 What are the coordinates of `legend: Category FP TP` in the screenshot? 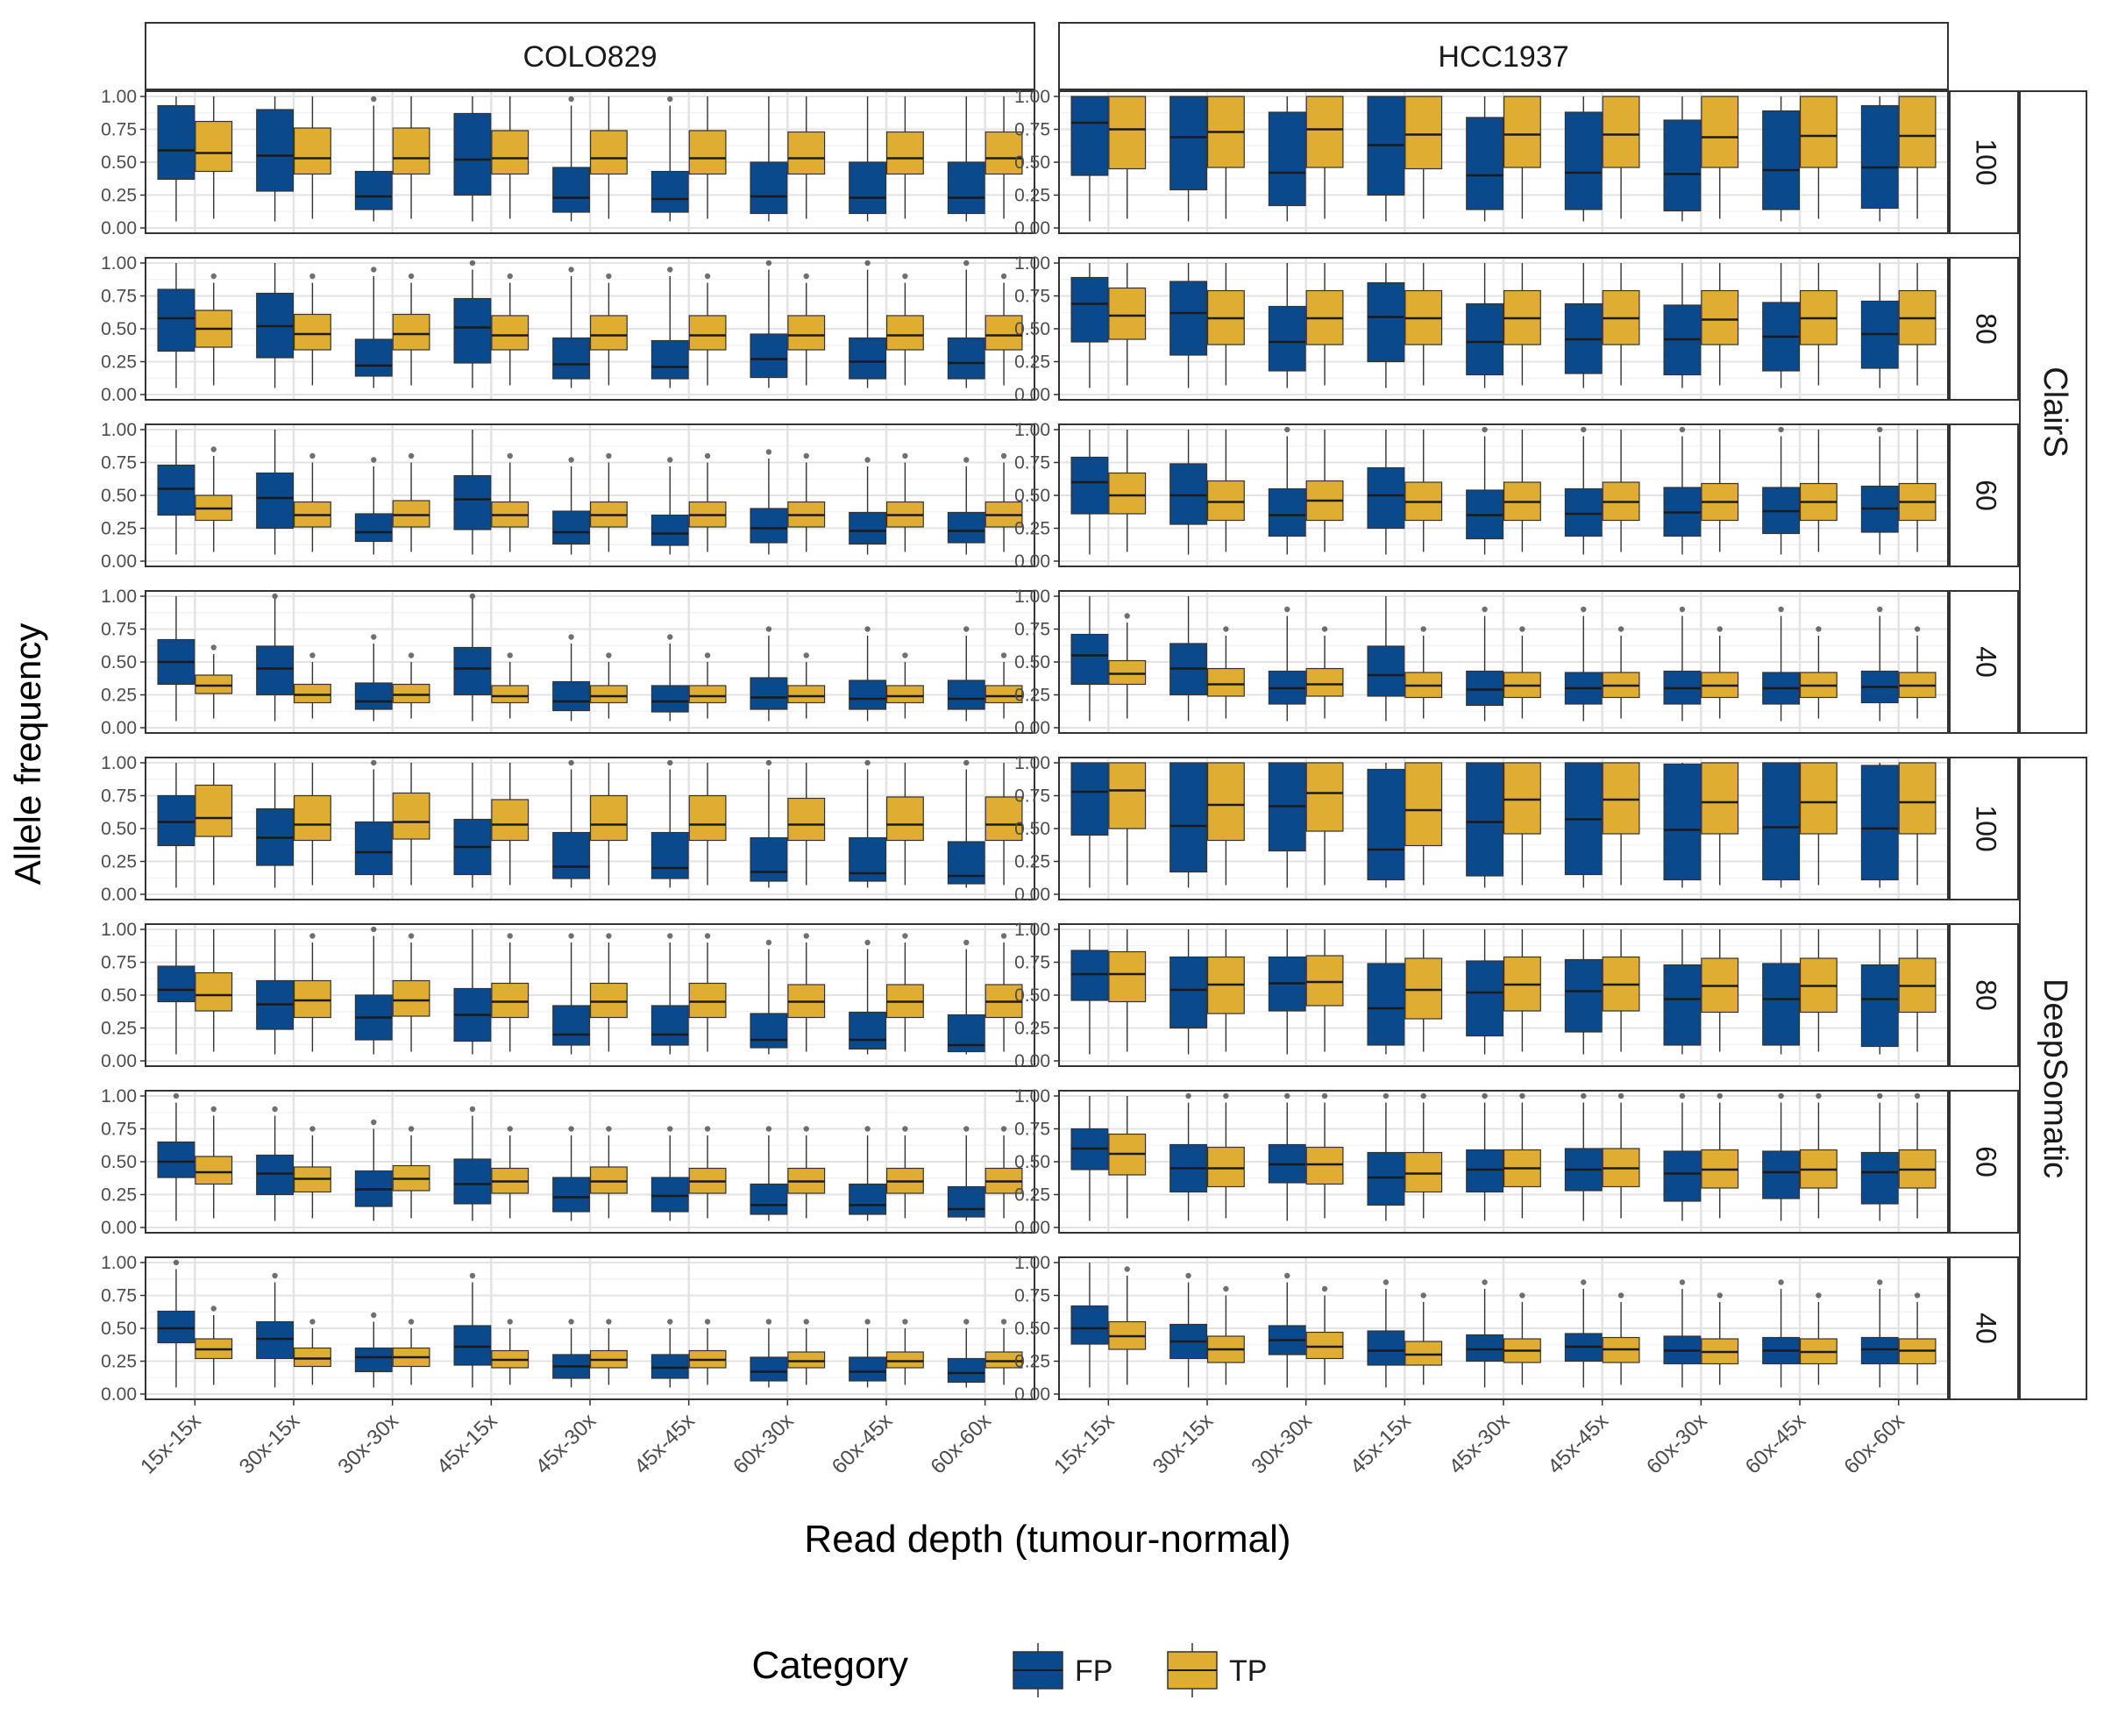 It's located at (1009, 1670).